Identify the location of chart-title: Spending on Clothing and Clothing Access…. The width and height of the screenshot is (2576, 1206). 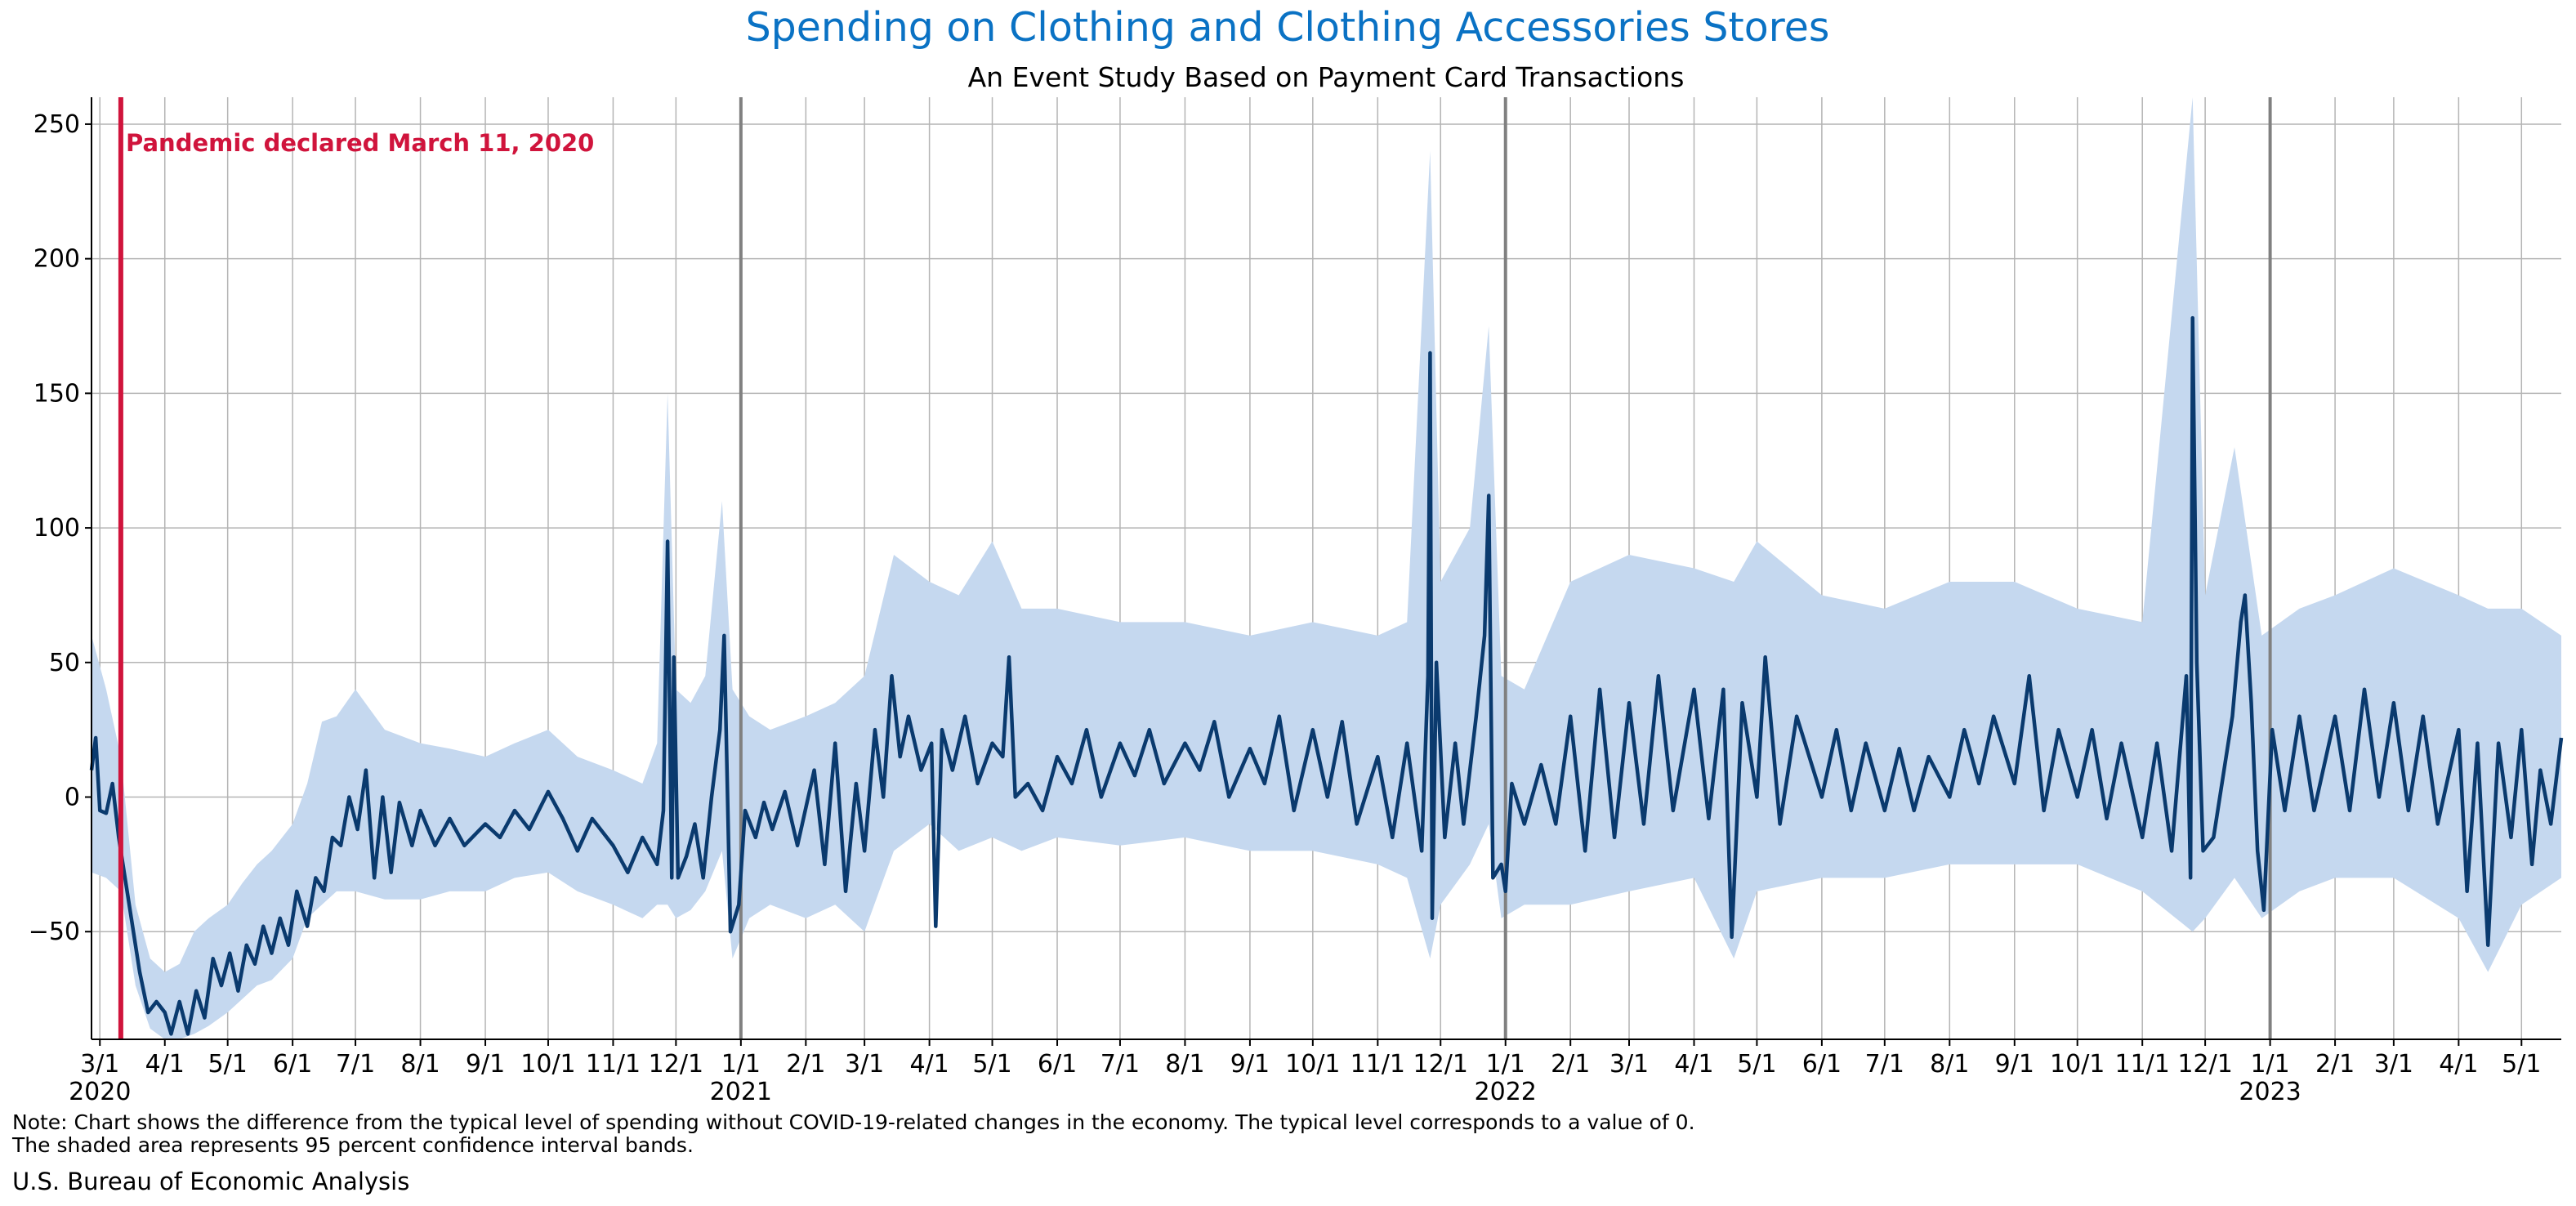
(1288, 27).